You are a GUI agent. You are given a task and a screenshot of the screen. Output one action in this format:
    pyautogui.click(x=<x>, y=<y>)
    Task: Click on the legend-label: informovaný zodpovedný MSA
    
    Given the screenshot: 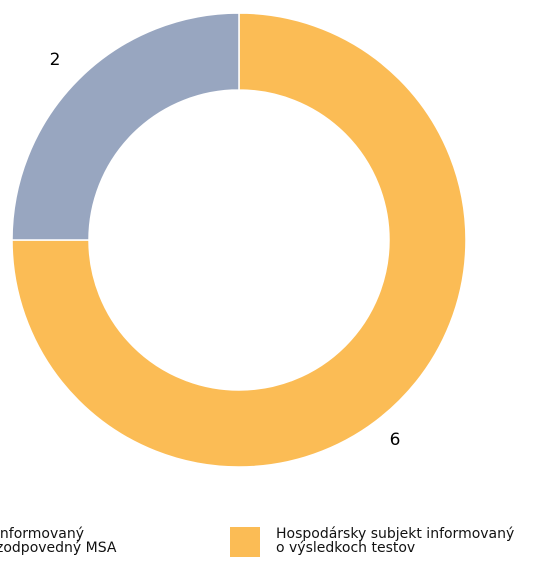 What is the action you would take?
    pyautogui.click(x=58, y=541)
    